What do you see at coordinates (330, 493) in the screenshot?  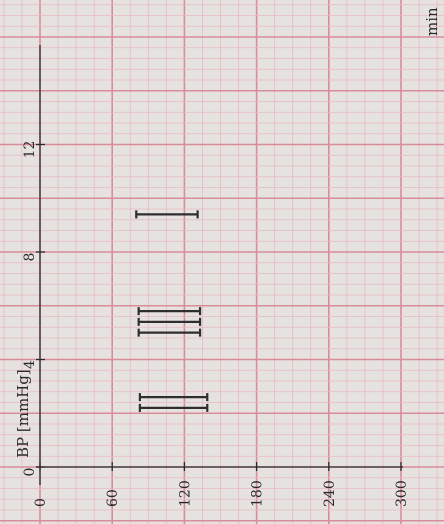 I see `y-tick-label: 240` at bounding box center [330, 493].